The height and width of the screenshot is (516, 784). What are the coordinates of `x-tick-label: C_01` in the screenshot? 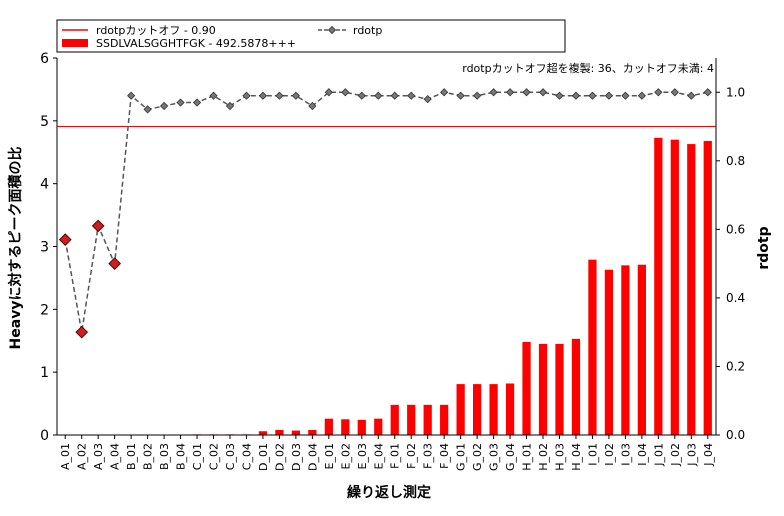 It's located at (197, 456).